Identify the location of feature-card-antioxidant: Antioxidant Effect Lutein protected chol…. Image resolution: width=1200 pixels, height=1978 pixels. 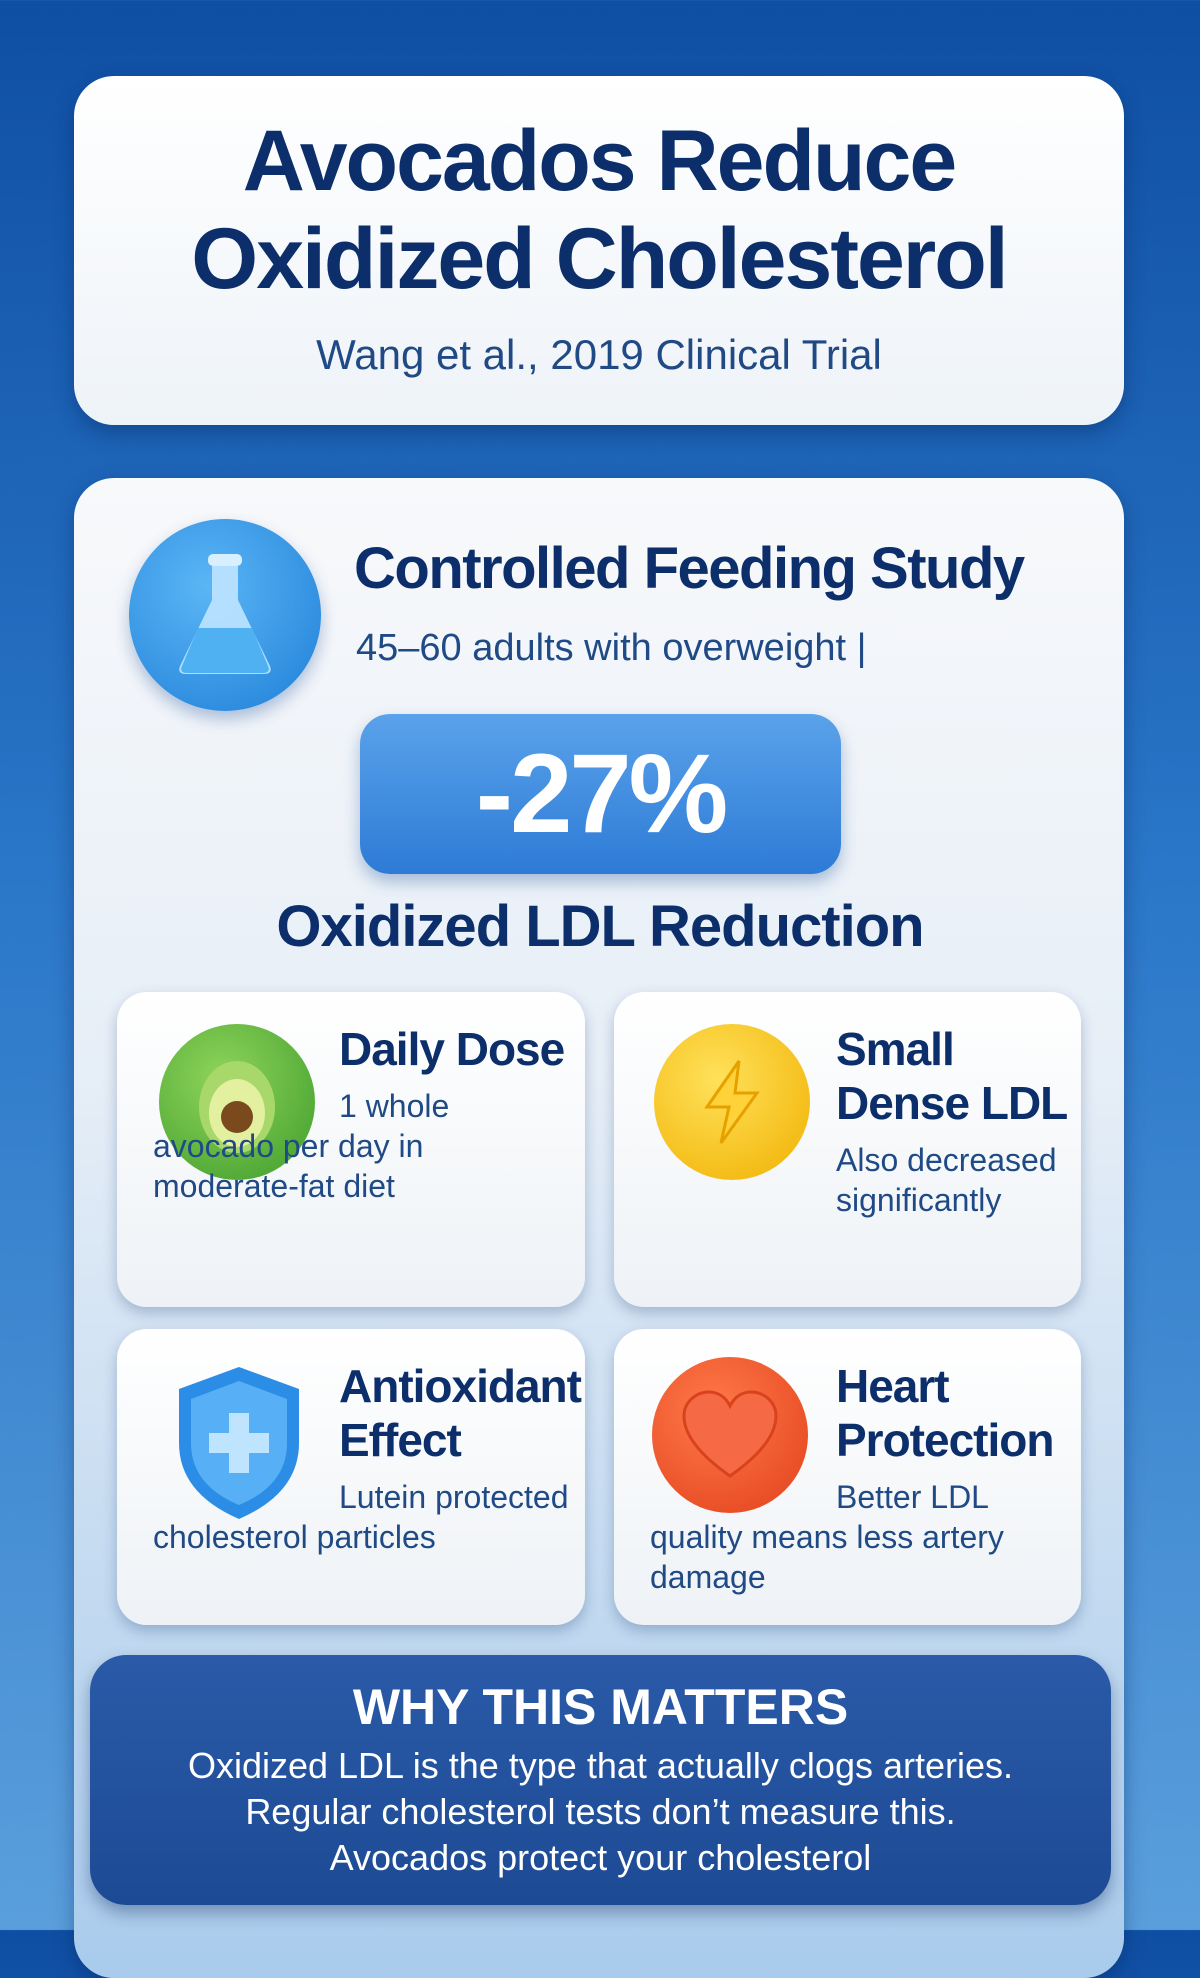
(351, 1477).